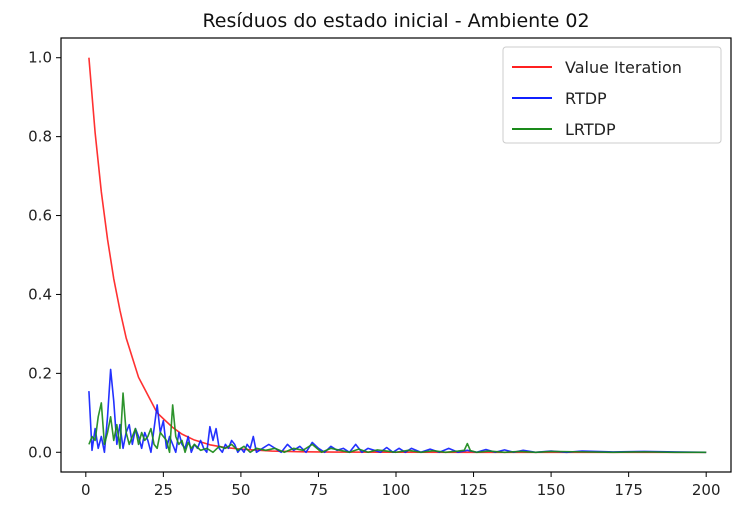  What do you see at coordinates (163, 490) in the screenshot?
I see `x-tick-label: 25` at bounding box center [163, 490].